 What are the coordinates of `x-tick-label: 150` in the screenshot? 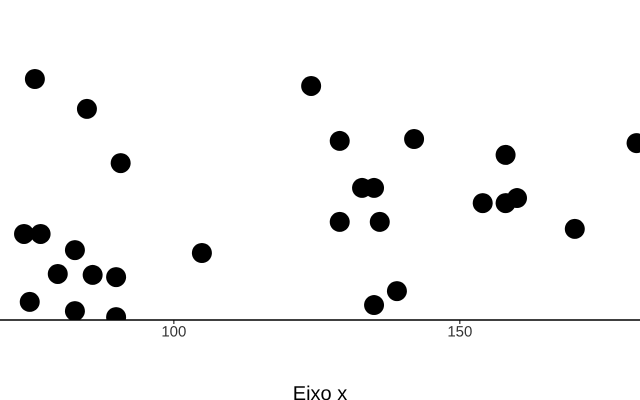 It's located at (459, 332).